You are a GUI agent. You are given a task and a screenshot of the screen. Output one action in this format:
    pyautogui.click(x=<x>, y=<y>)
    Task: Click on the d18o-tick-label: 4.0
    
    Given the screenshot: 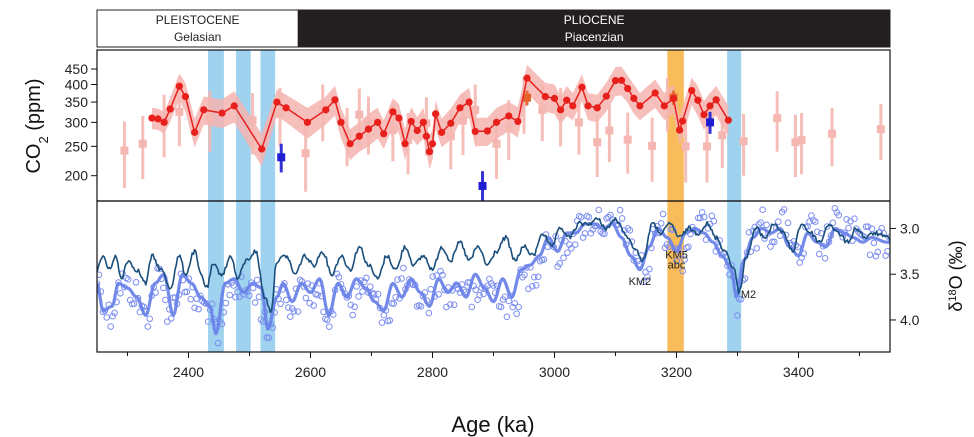 What is the action you would take?
    pyautogui.click(x=910, y=320)
    